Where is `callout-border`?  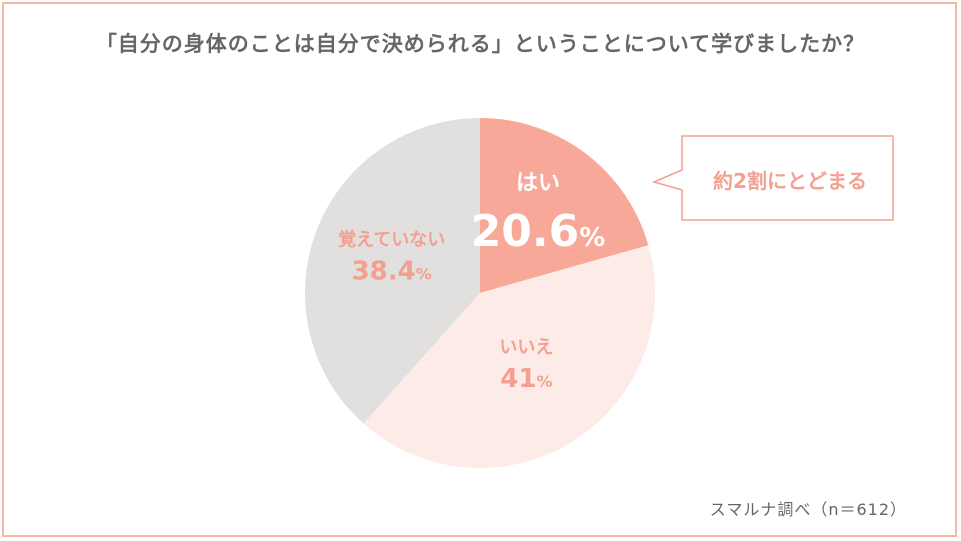
callout-border is located at coordinates (772, 178).